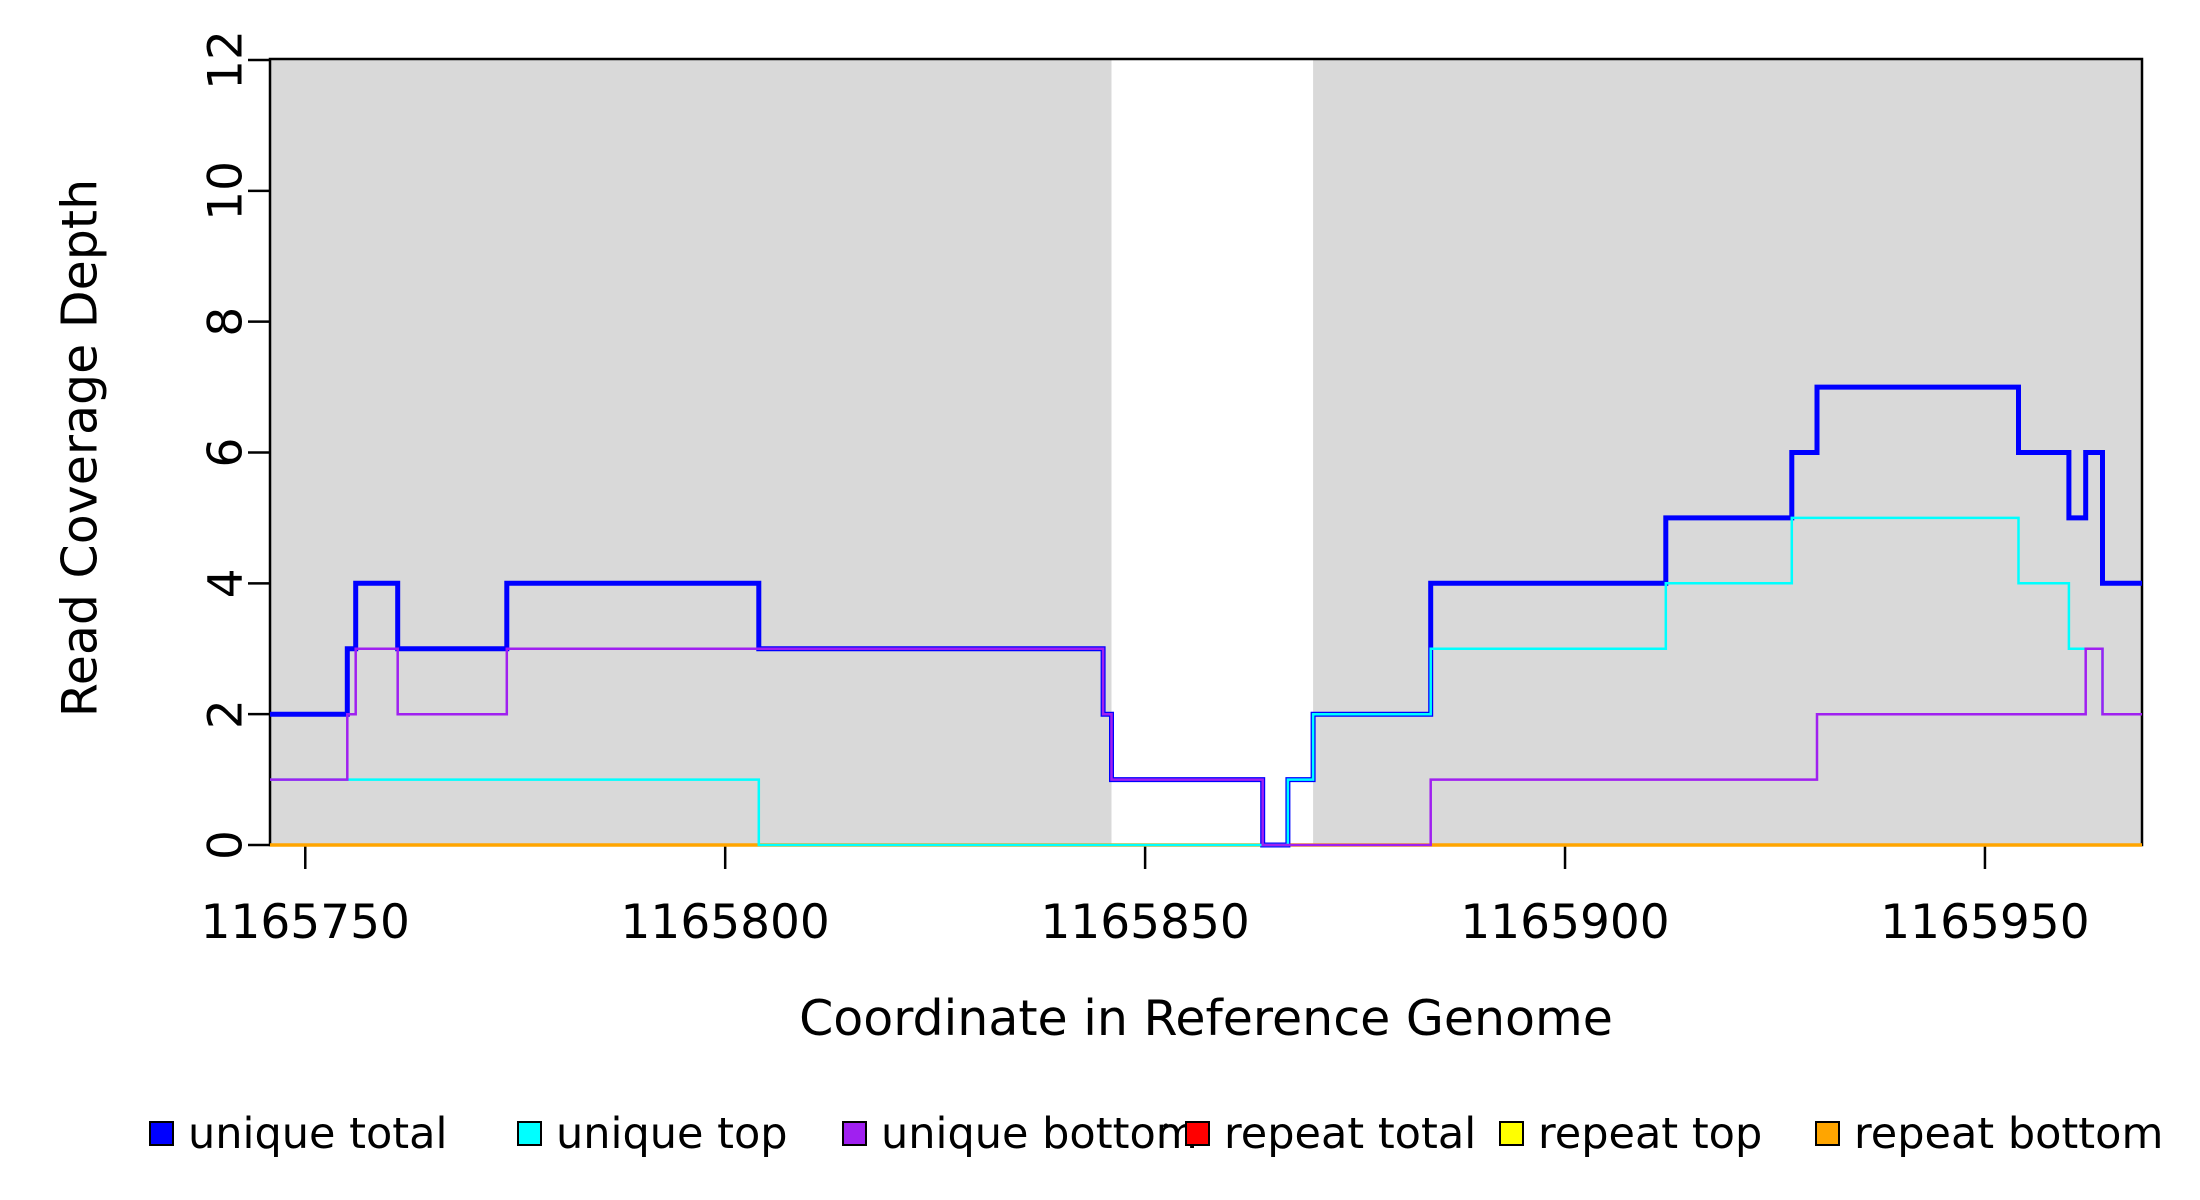 Image resolution: width=2200 pixels, height=1200 pixels. I want to click on legend-item: unique top, so click(652, 1134).